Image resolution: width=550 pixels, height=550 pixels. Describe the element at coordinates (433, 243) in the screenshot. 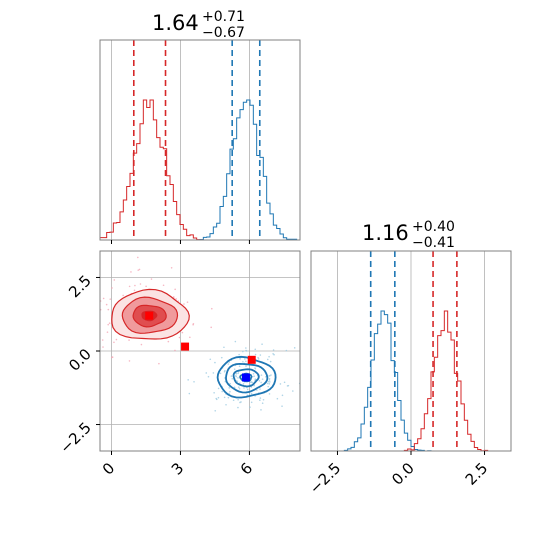

I see `y-param-minus: −0.41` at that location.